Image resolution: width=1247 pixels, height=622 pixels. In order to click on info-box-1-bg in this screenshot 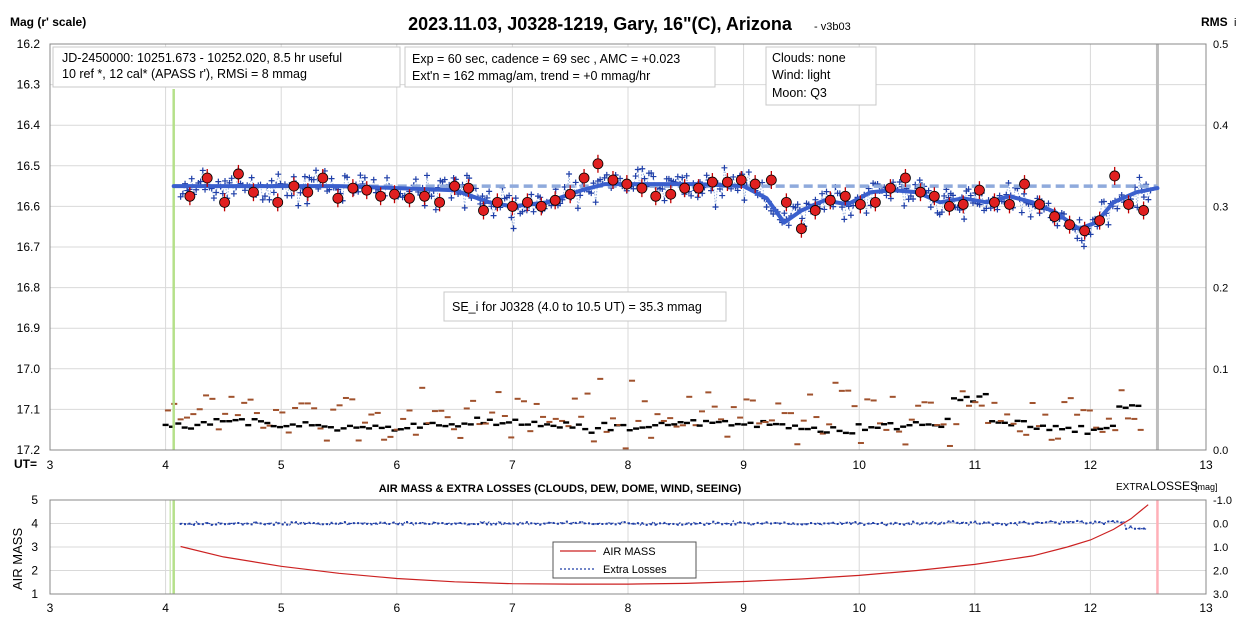, I will do `click(226, 67)`.